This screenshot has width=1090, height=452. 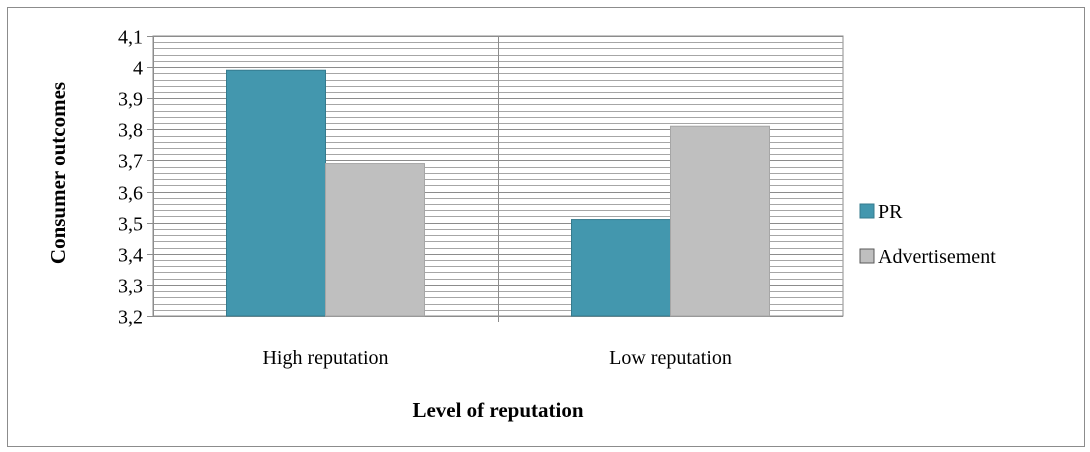 What do you see at coordinates (130, 225) in the screenshot?
I see `y-tick-label: 3,5` at bounding box center [130, 225].